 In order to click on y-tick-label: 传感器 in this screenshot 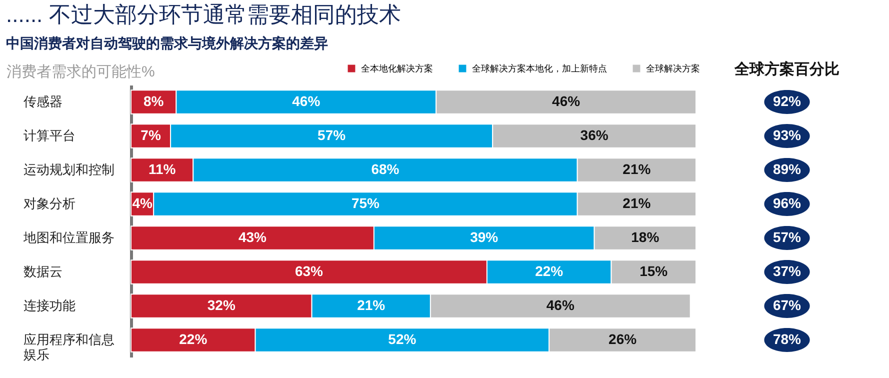, I will do `click(43, 101)`.